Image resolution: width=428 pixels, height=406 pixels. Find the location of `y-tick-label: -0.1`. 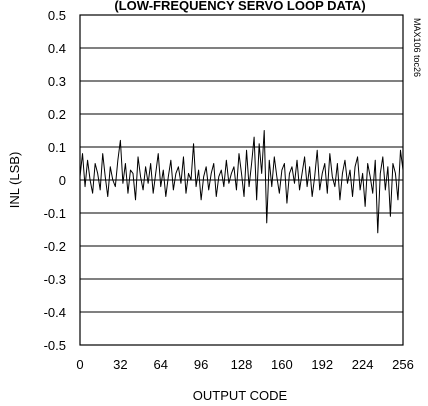

y-tick-label: -0.1 is located at coordinates (55, 213).